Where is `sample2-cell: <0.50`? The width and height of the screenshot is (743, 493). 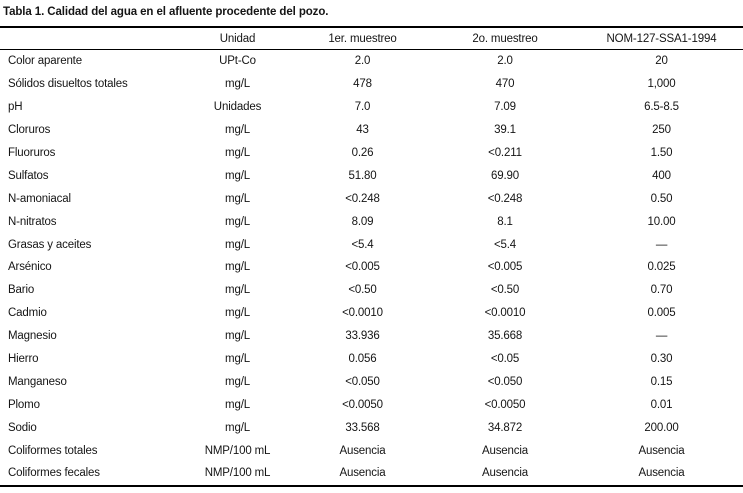 sample2-cell: <0.50 is located at coordinates (505, 290).